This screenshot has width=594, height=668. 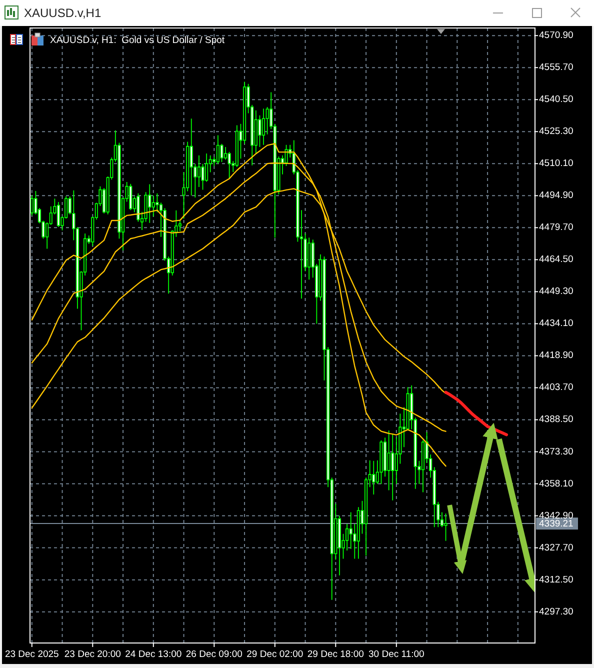 What do you see at coordinates (556, 196) in the screenshot?
I see `y-tick-label: 4494.90` at bounding box center [556, 196].